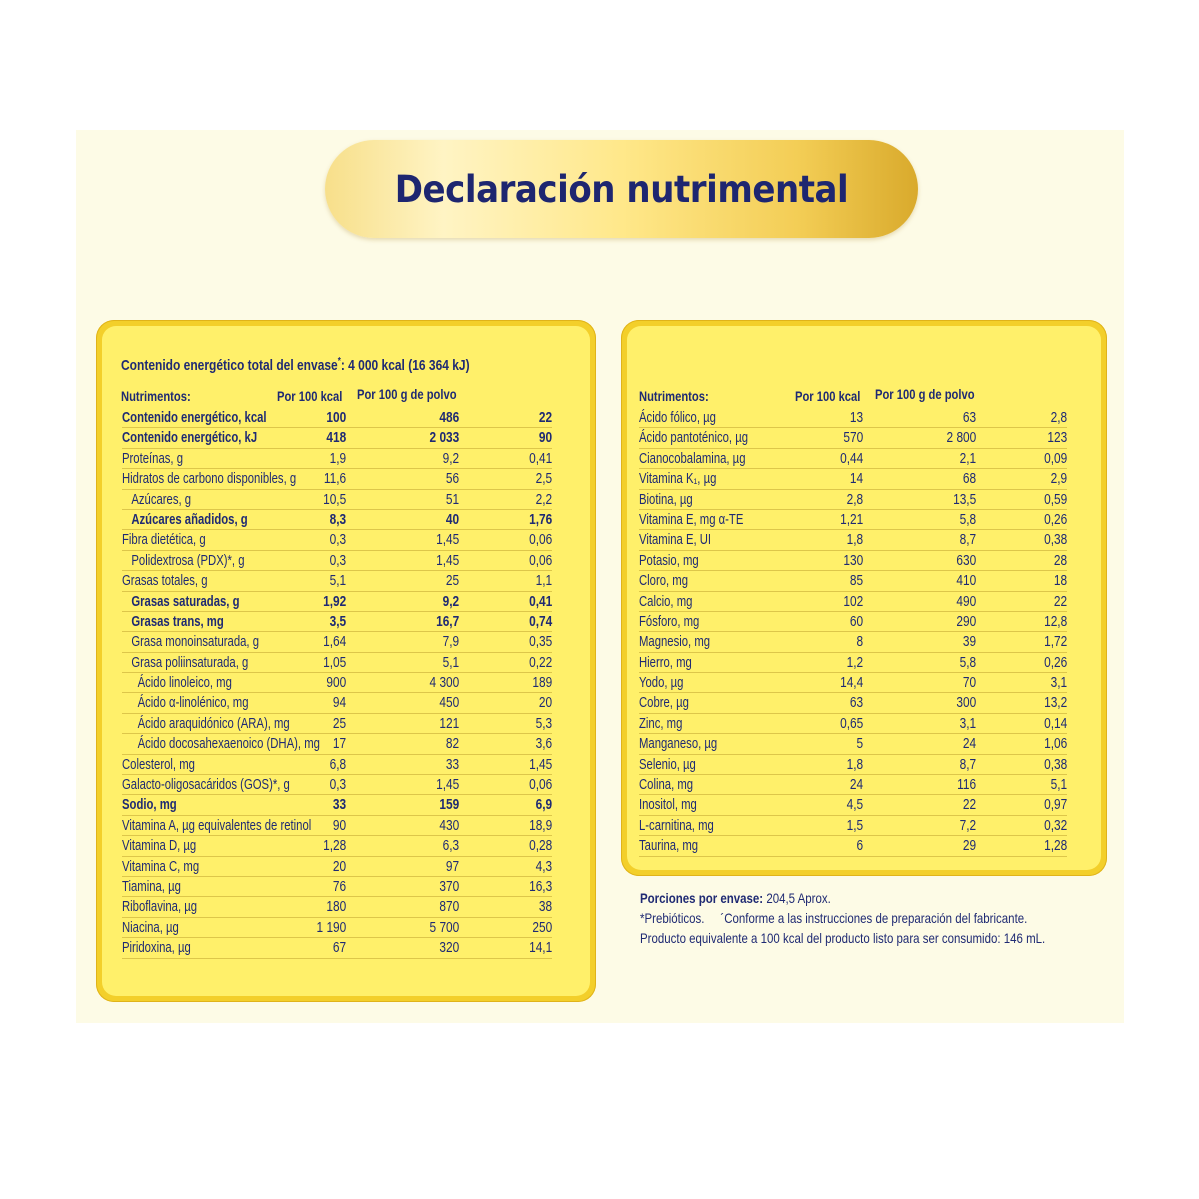 Image resolution: width=1199 pixels, height=1199 pixels. Describe the element at coordinates (337, 846) in the screenshot. I see `table-row: Vitamina D, µg 1,28 6,3 0,28` at that location.